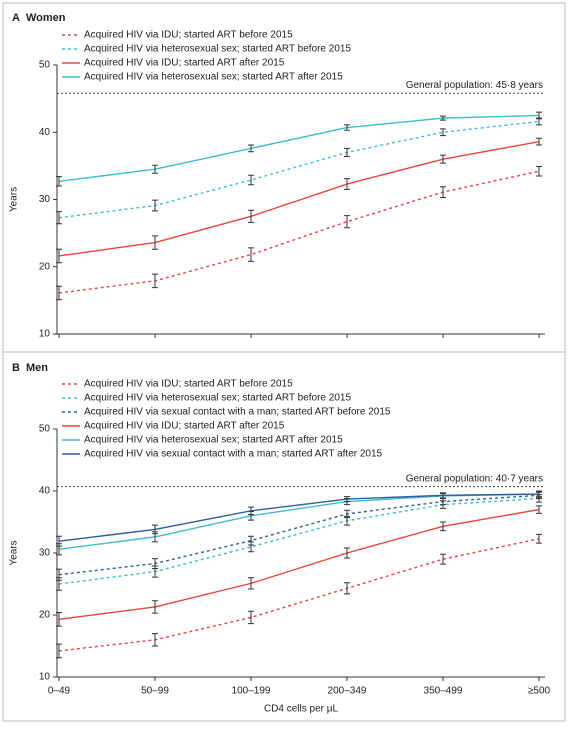 Image resolution: width=568 pixels, height=729 pixels. What do you see at coordinates (443, 691) in the screenshot?
I see `x-tick-label: 350–499` at bounding box center [443, 691].